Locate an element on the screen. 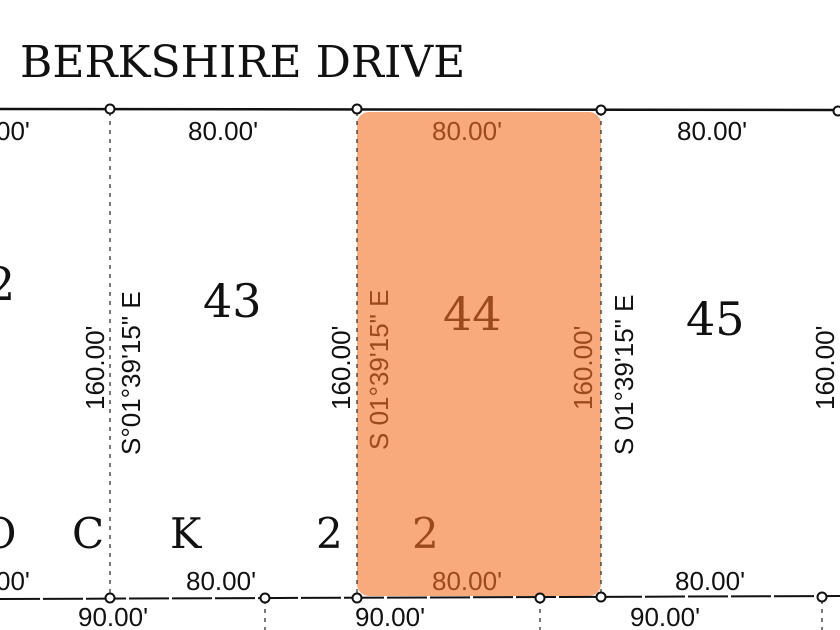 Image resolution: width=840 pixels, height=630 pixels. lot-44-side-dim-right: 160.00' is located at coordinates (583, 368).